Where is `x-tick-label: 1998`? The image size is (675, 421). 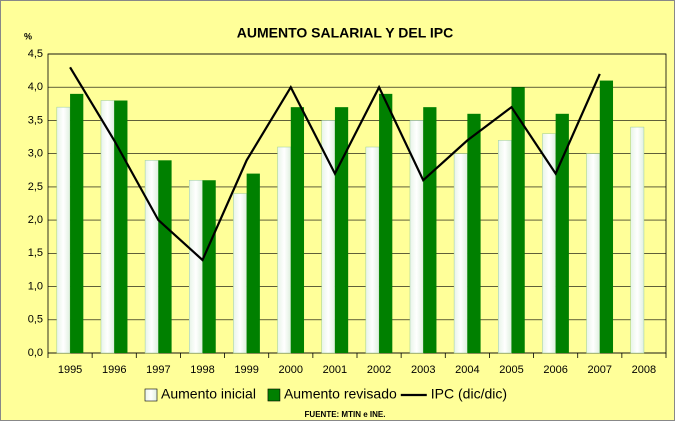
x-tick-label: 1998 is located at coordinates (202, 370).